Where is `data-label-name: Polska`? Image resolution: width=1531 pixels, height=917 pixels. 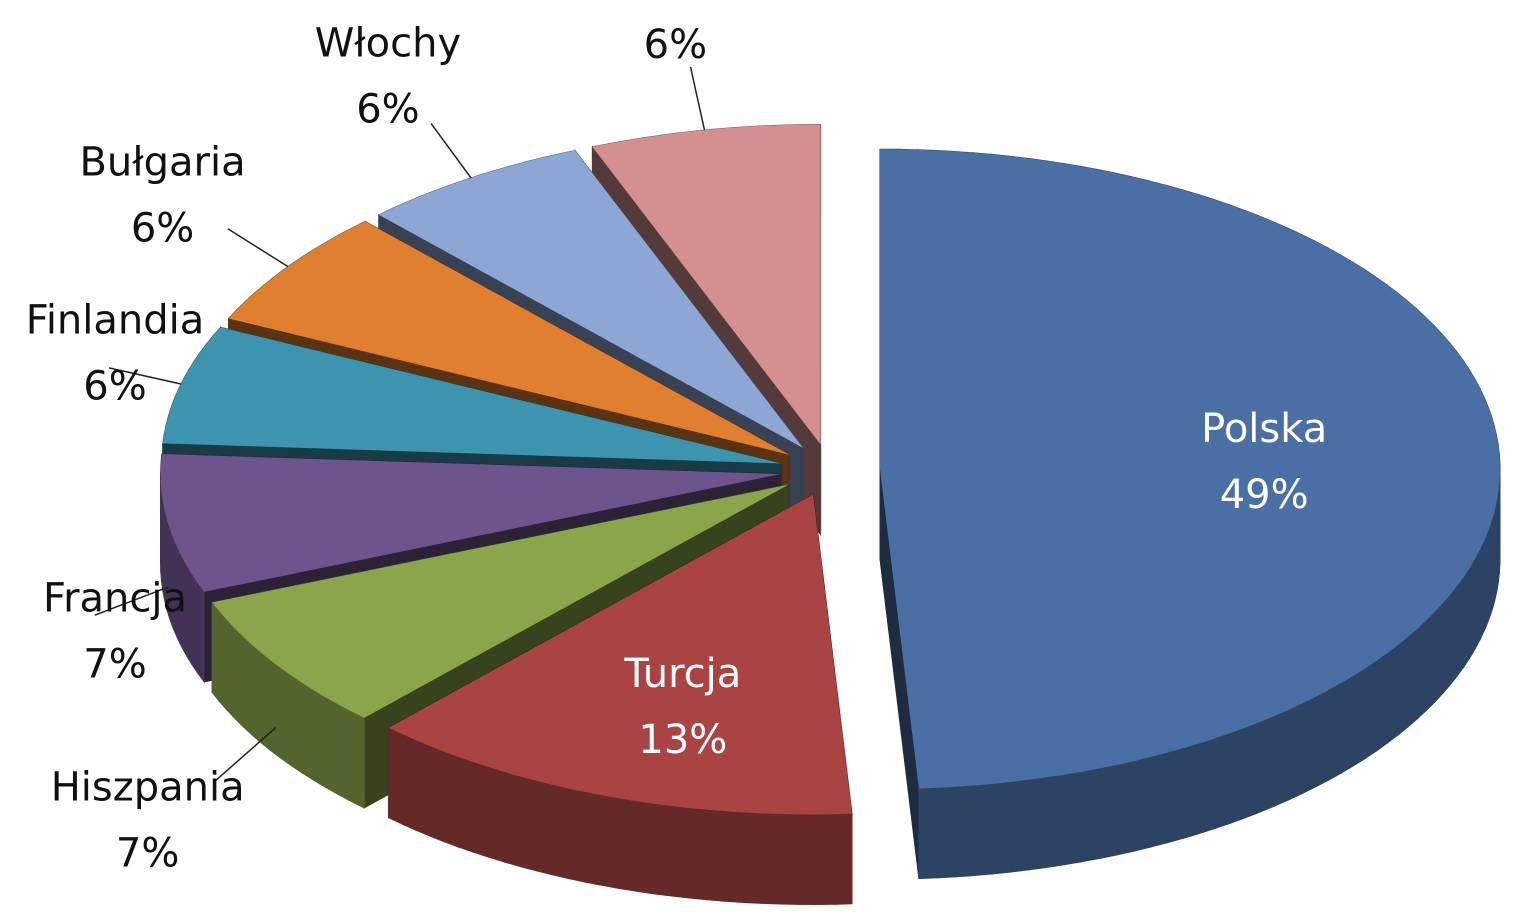 data-label-name: Polska is located at coordinates (1264, 429).